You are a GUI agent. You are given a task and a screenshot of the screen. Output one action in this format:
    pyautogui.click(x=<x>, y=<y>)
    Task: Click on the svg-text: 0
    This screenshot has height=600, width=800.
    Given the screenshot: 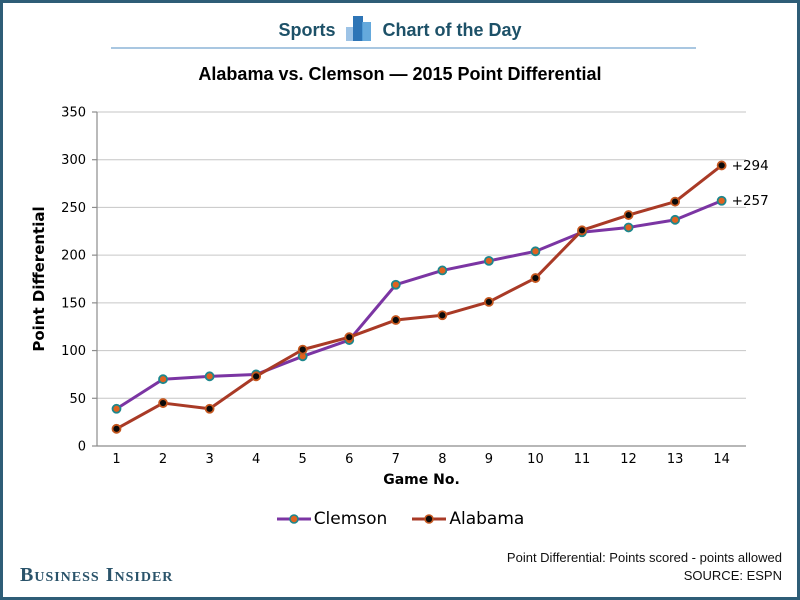 What is the action you would take?
    pyautogui.click(x=82, y=447)
    